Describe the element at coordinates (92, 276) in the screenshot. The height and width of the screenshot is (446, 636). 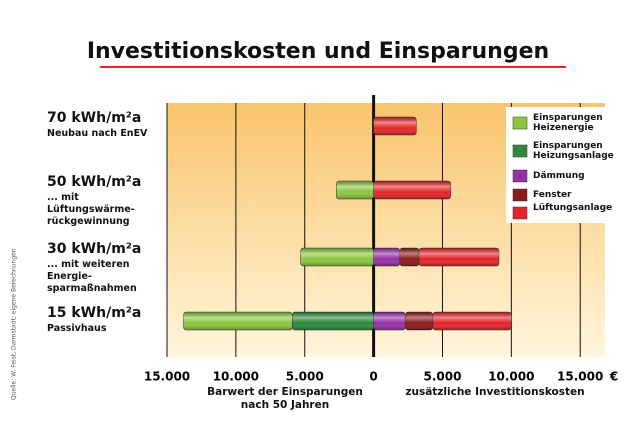
I see `category-note: ... mit weiteren Energie-sparmaßnahmen` at that location.